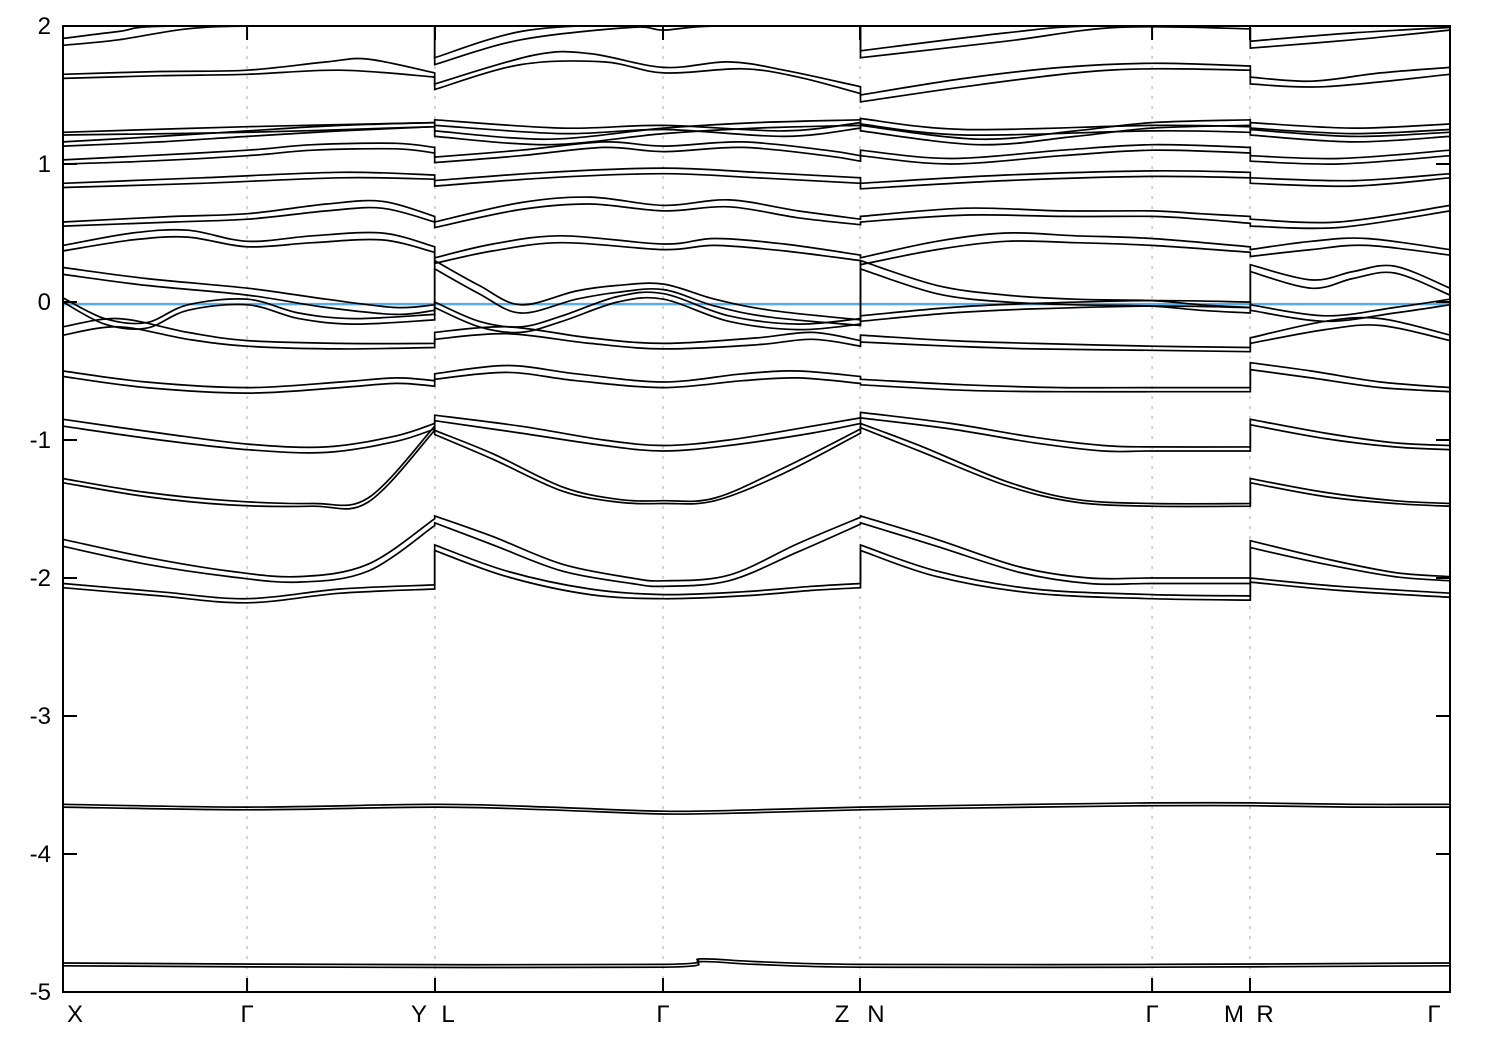  Describe the element at coordinates (419, 1014) in the screenshot. I see `x-tick-label: Y` at that location.